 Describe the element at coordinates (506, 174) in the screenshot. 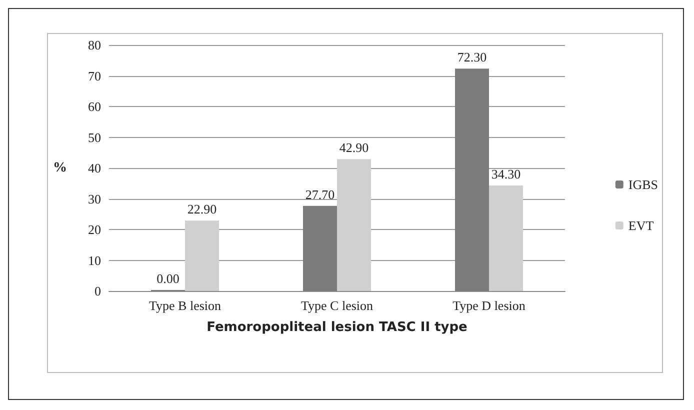

I see `data-label: 34.30` at that location.